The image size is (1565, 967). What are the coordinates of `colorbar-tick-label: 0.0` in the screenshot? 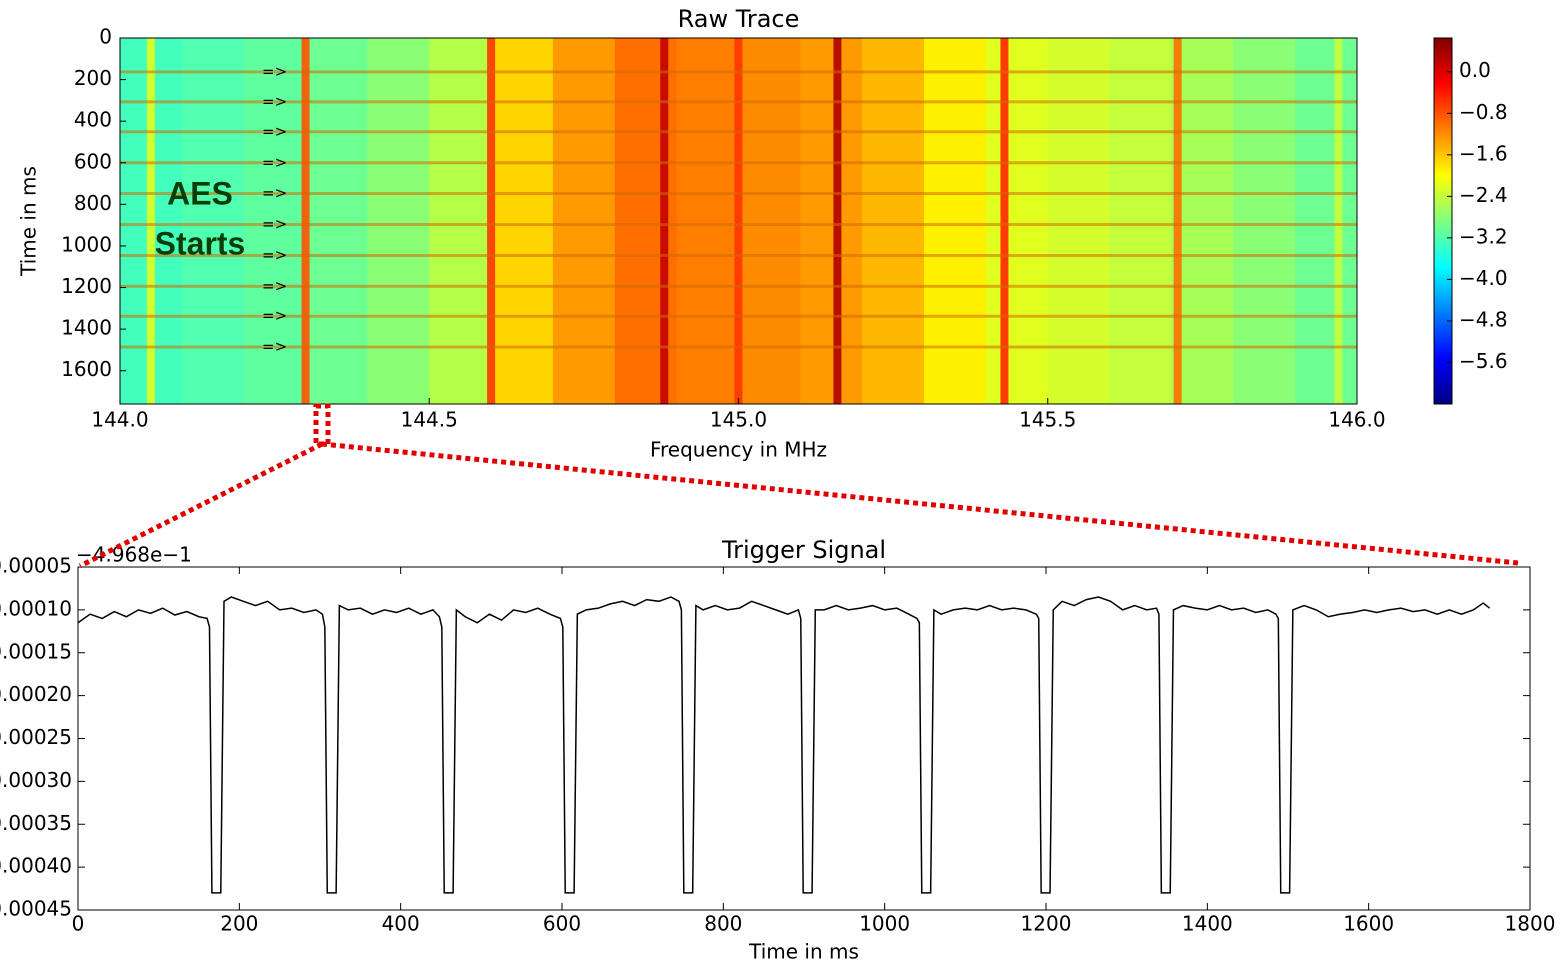 It's located at (1475, 70).